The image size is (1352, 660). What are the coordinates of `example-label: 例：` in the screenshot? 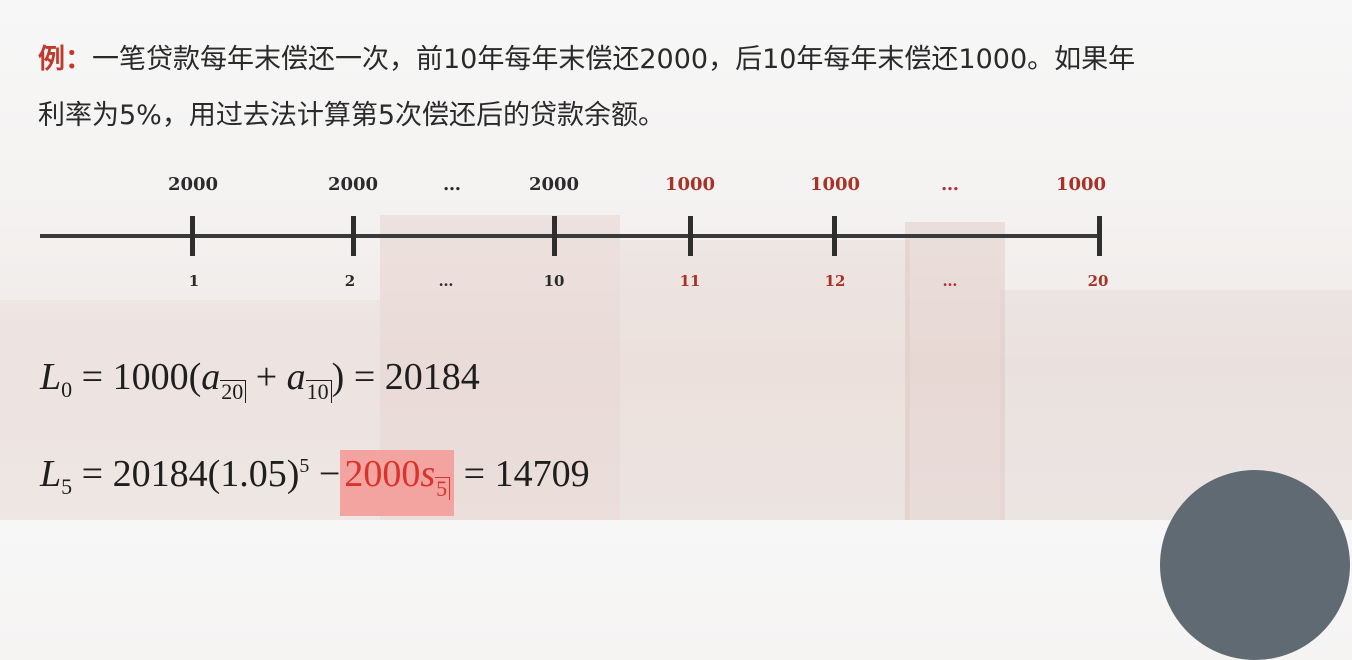 It's located at (65, 59).